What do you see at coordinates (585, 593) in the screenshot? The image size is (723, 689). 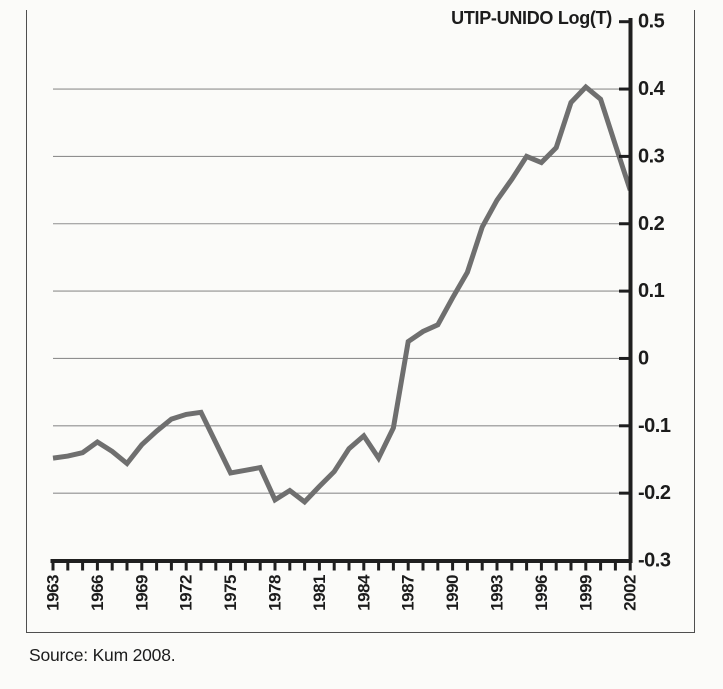 I see `x-tick-label: 1999` at bounding box center [585, 593].